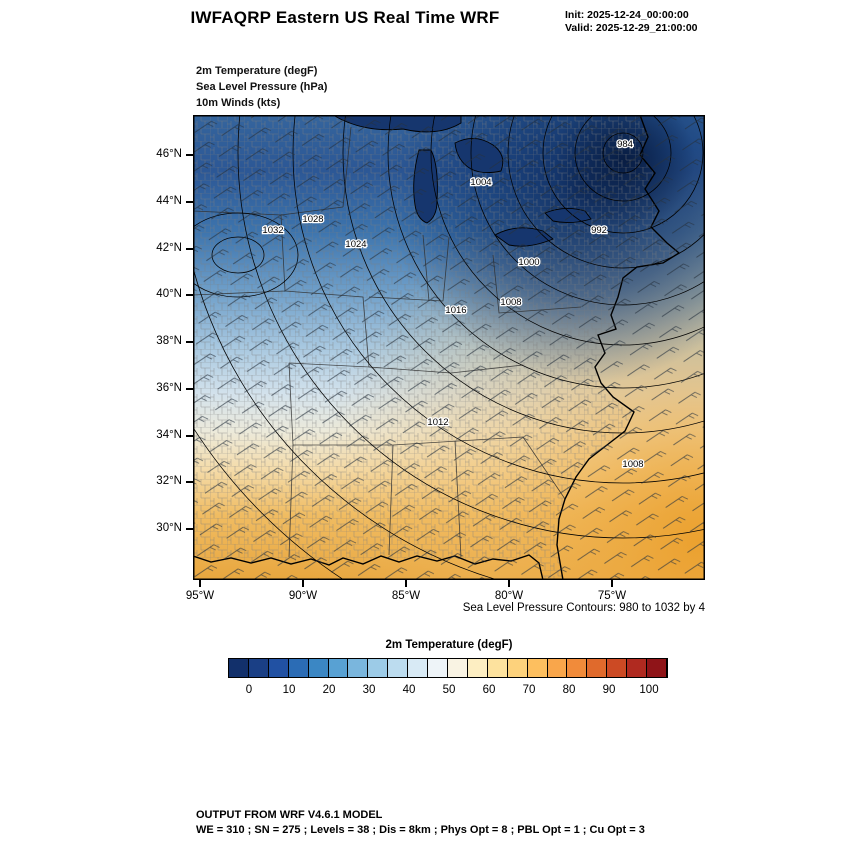 The image size is (850, 850). I want to click on lat-tick-label: 38°N, so click(169, 341).